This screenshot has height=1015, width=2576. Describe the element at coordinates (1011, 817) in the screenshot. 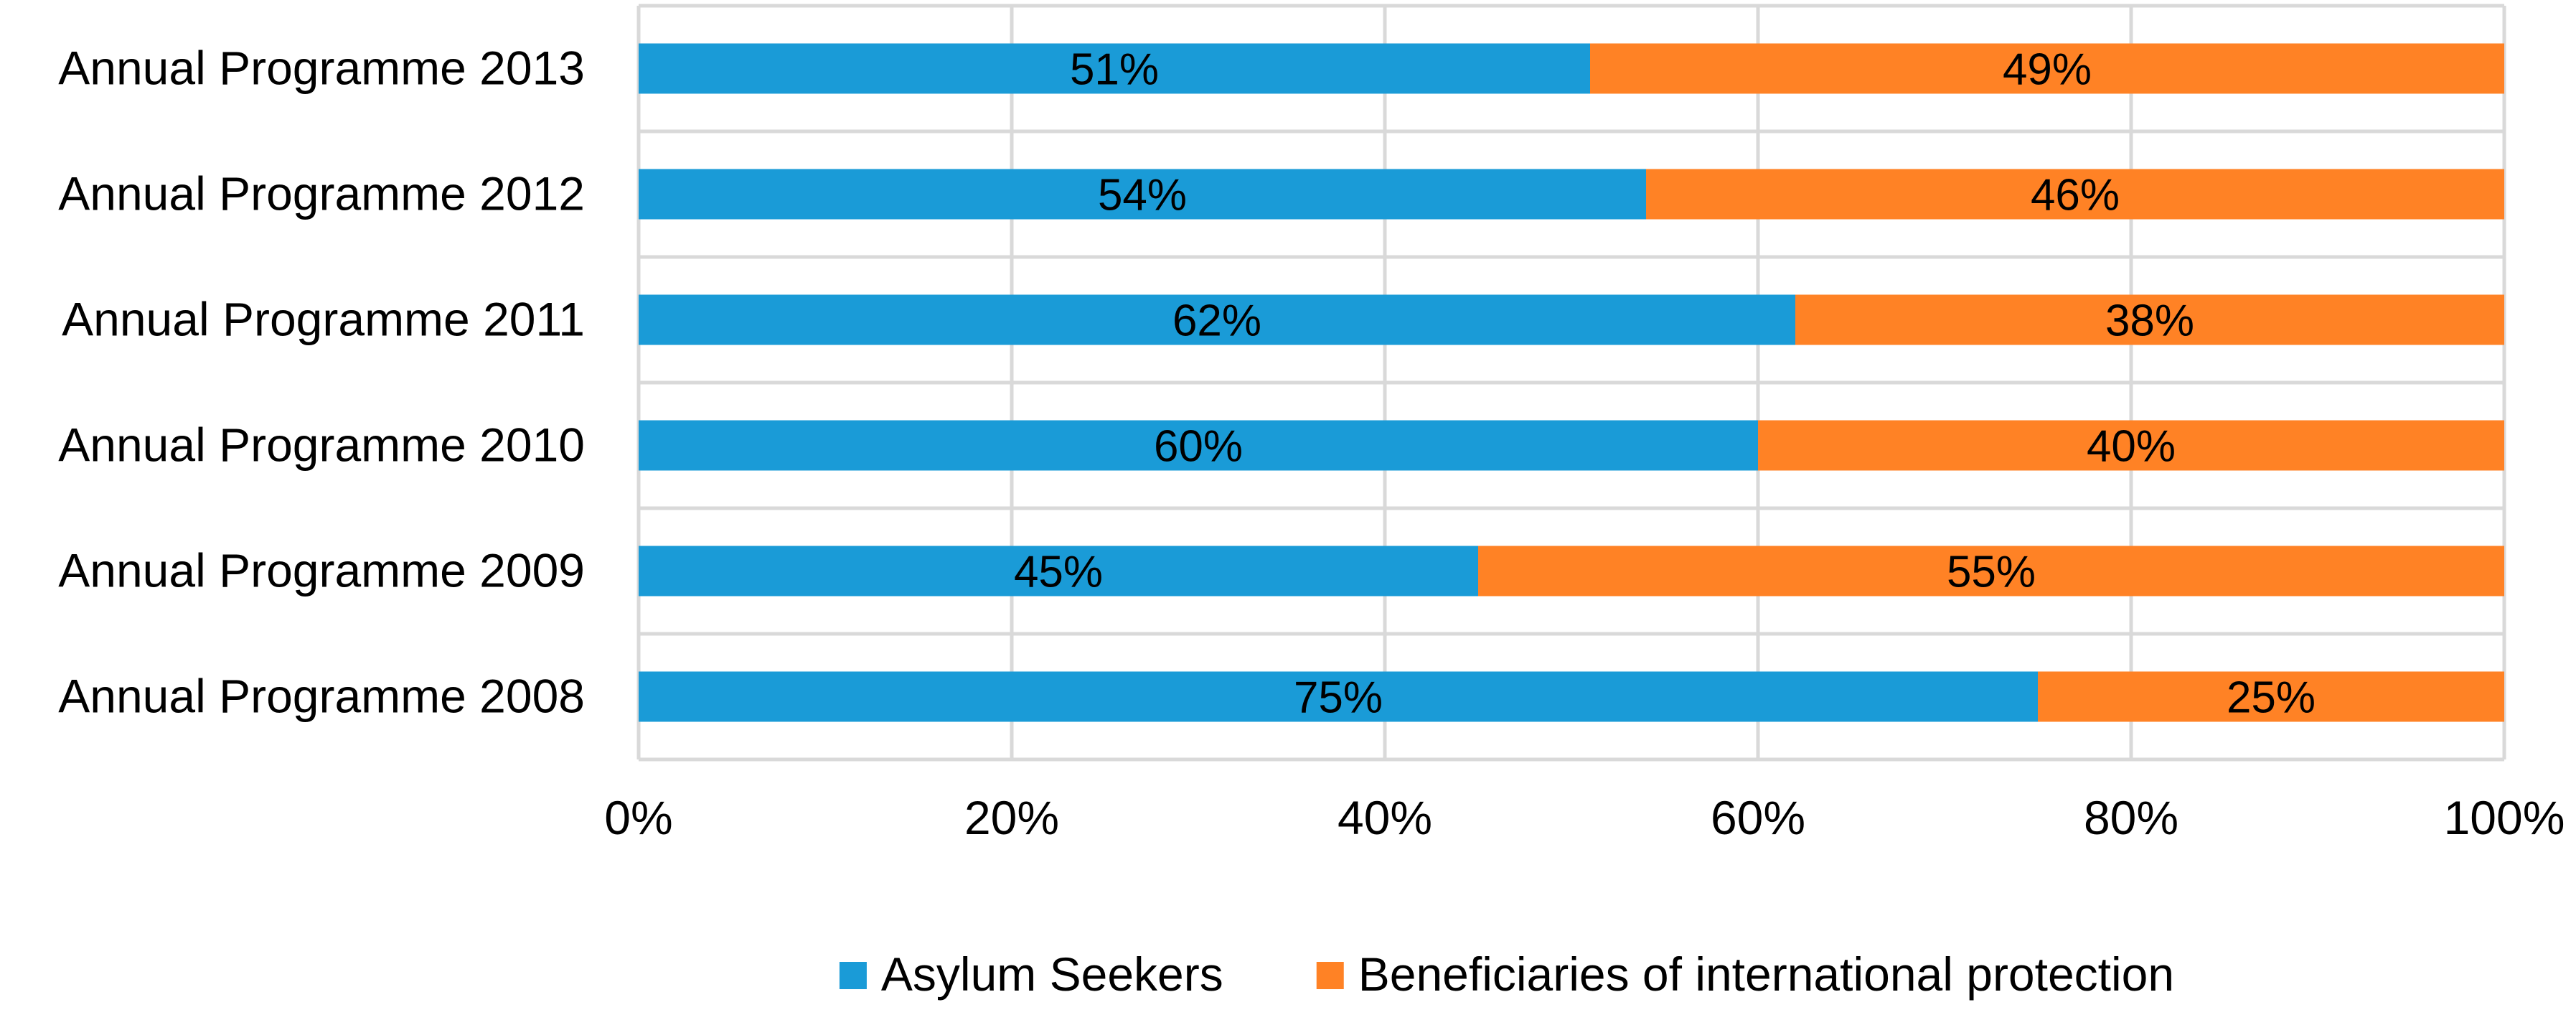

I see `x-tick-label: 20%` at that location.